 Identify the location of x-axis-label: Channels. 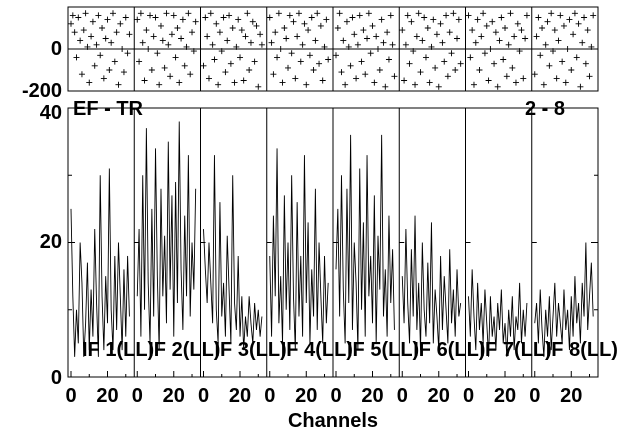
(333, 420).